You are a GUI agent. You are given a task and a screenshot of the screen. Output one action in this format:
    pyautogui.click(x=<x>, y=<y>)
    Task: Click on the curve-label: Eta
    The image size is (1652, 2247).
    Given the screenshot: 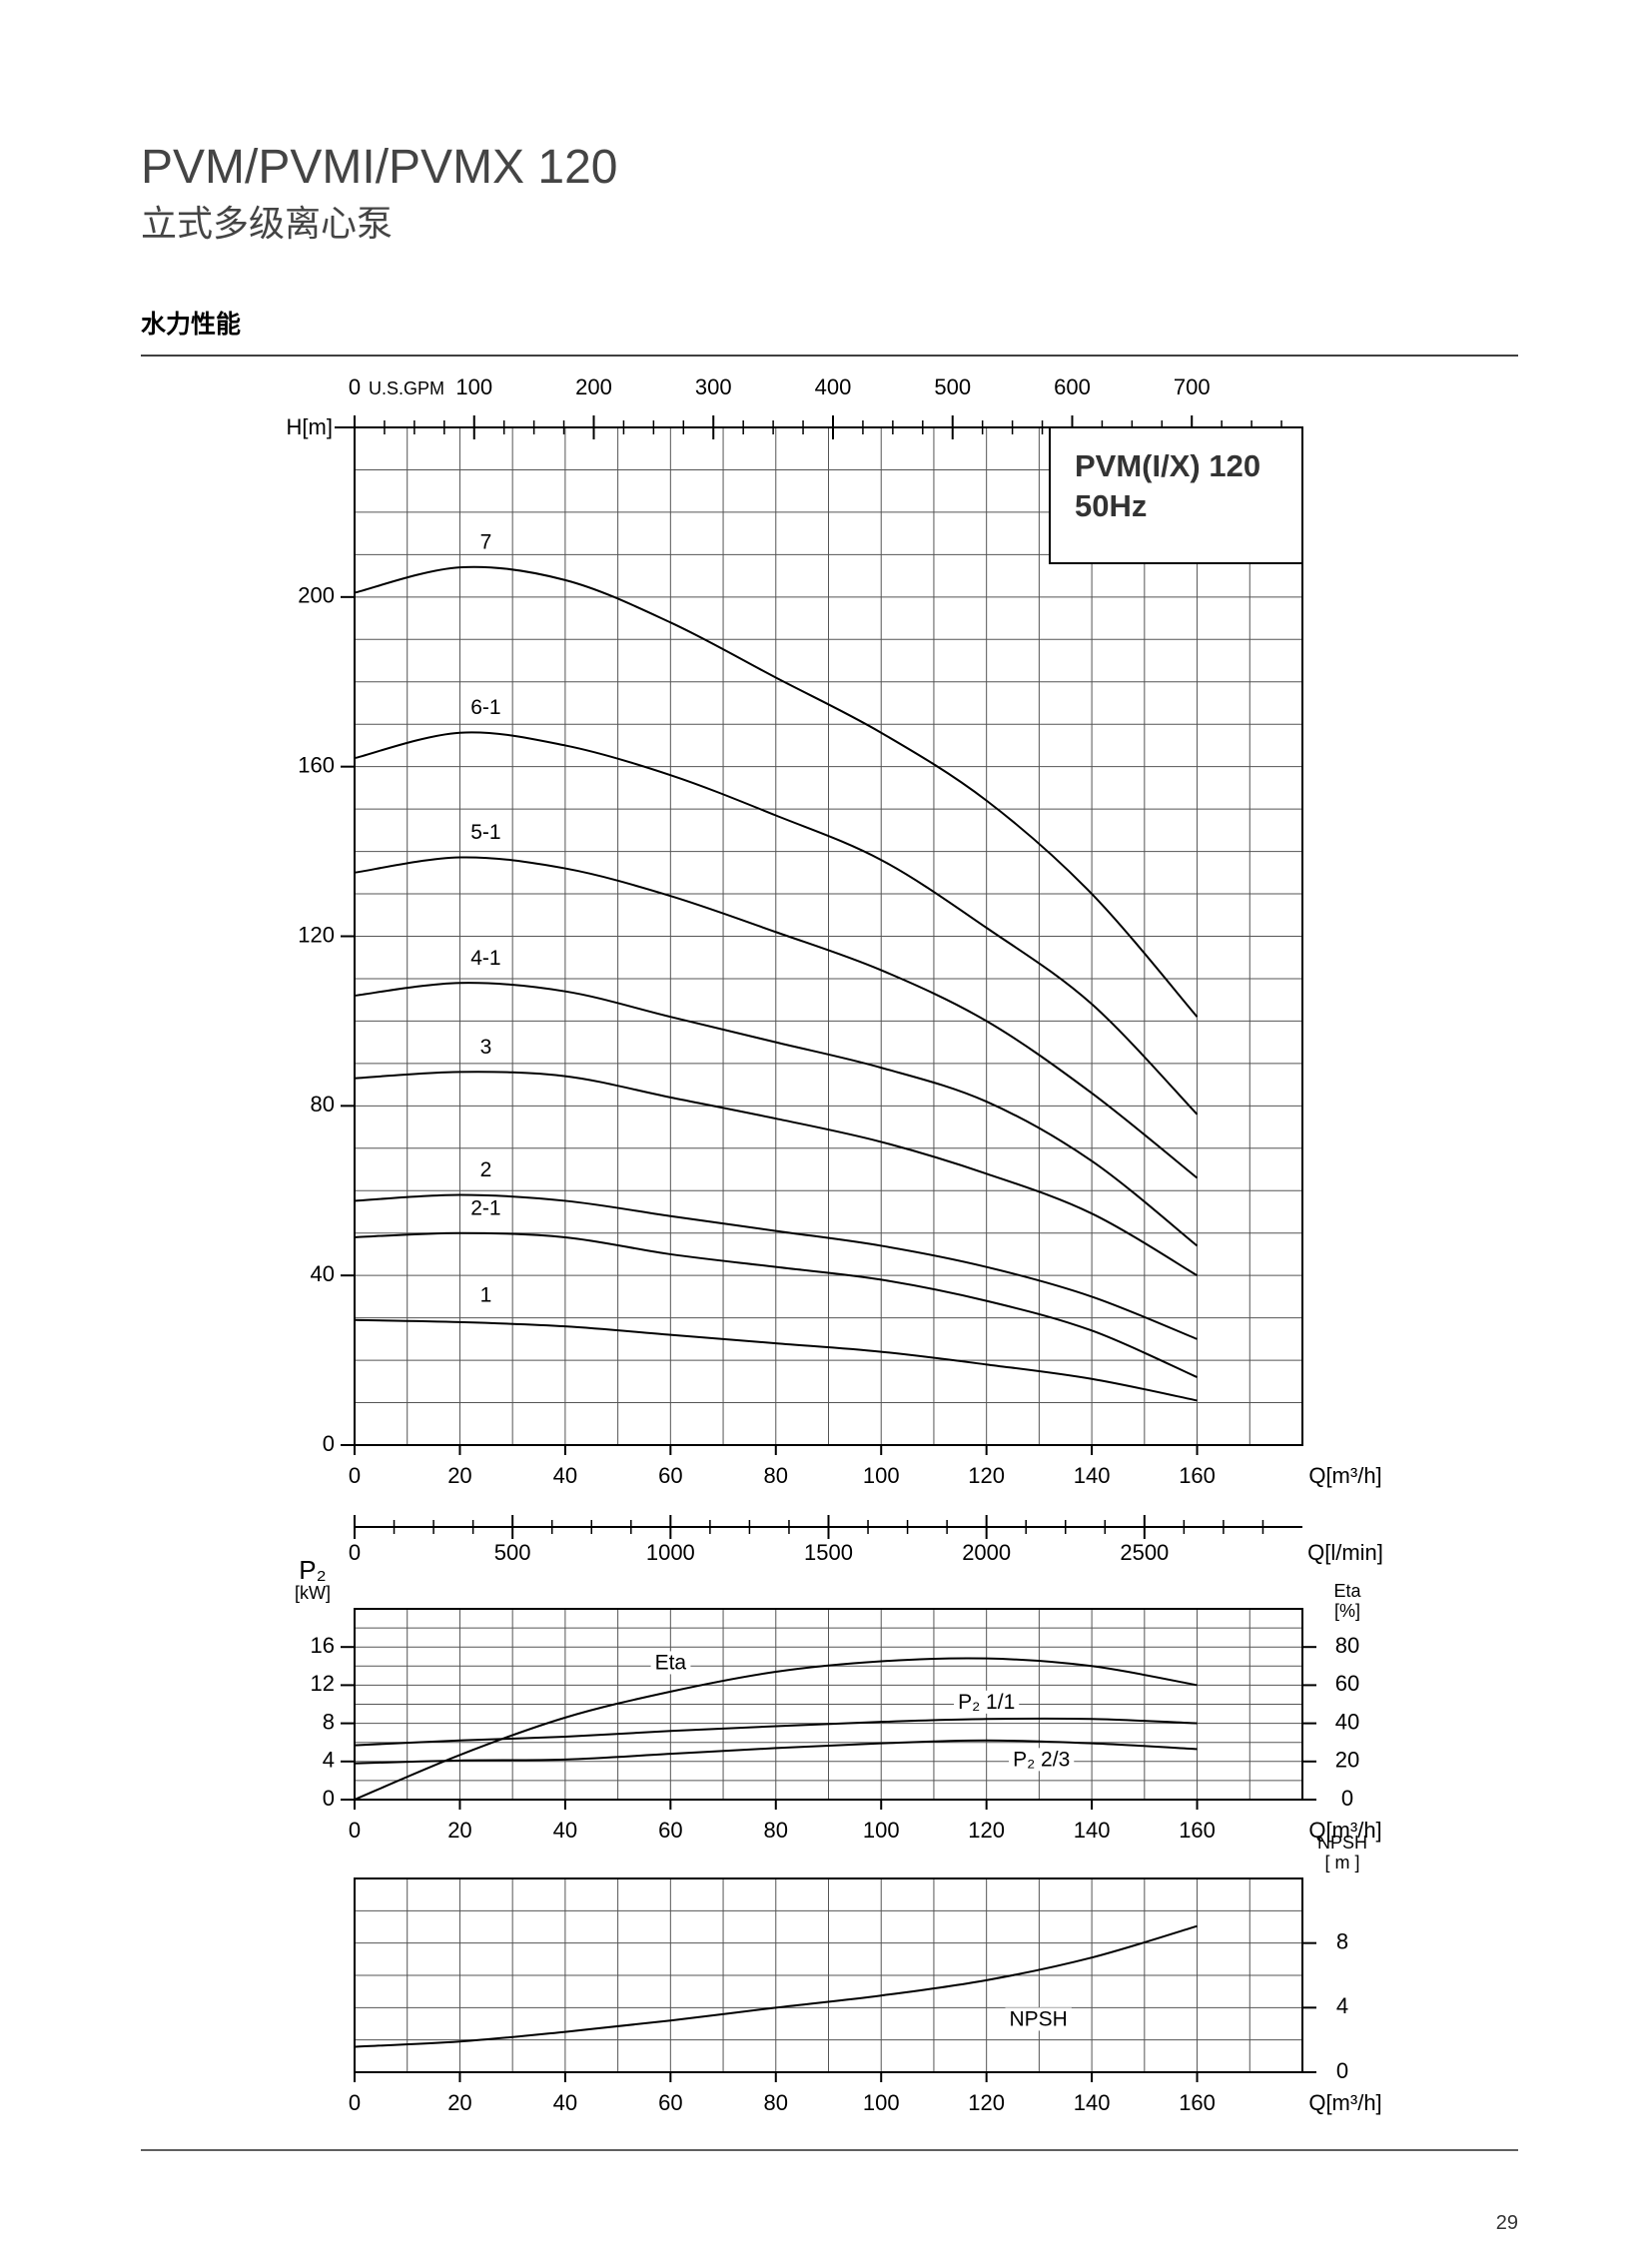 What is the action you would take?
    pyautogui.click(x=671, y=1662)
    